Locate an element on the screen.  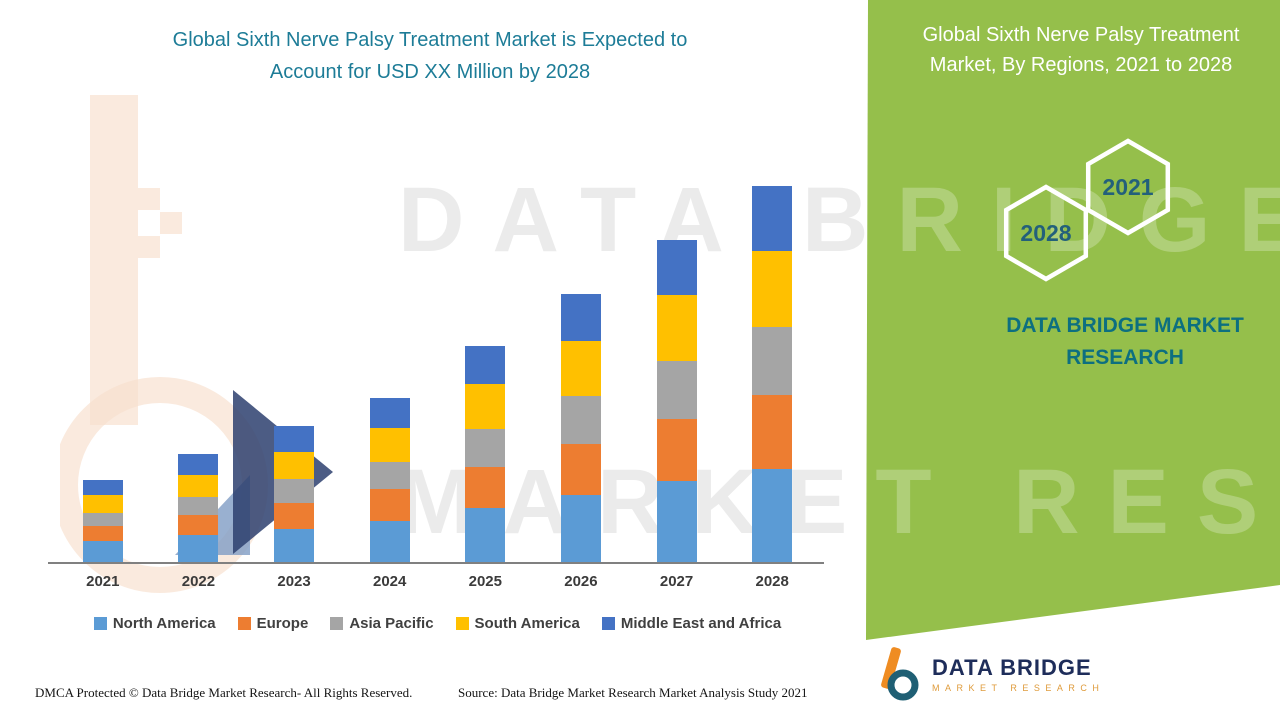
x-axis-label: 2022 is located at coordinates (198, 581).